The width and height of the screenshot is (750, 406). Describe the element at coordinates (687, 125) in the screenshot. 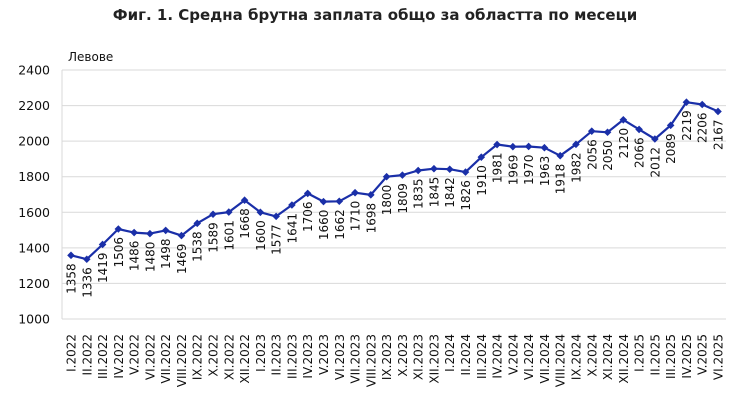

I see `data-label: 2219` at that location.